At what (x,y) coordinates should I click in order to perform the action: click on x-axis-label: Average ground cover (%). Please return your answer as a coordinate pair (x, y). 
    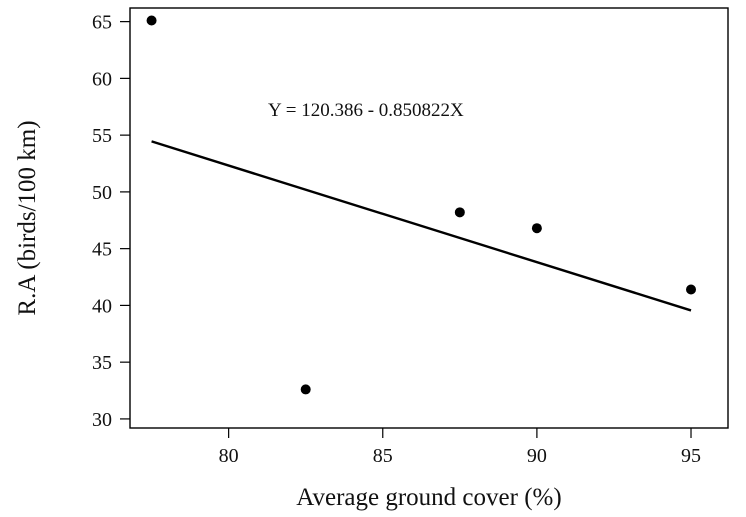
    Looking at the image, I should click on (428, 497).